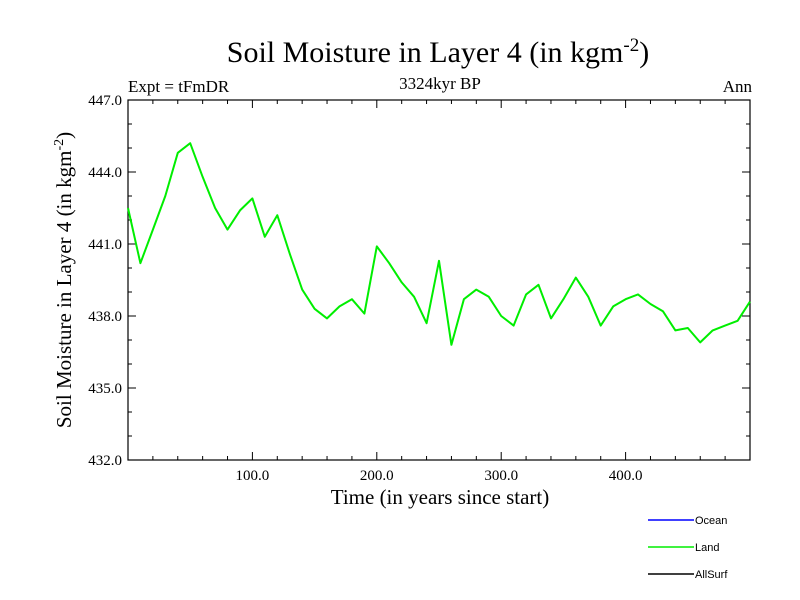  I want to click on chart-title-main: Soil Moisture in Layer 4 (in kgm, so click(425, 52).